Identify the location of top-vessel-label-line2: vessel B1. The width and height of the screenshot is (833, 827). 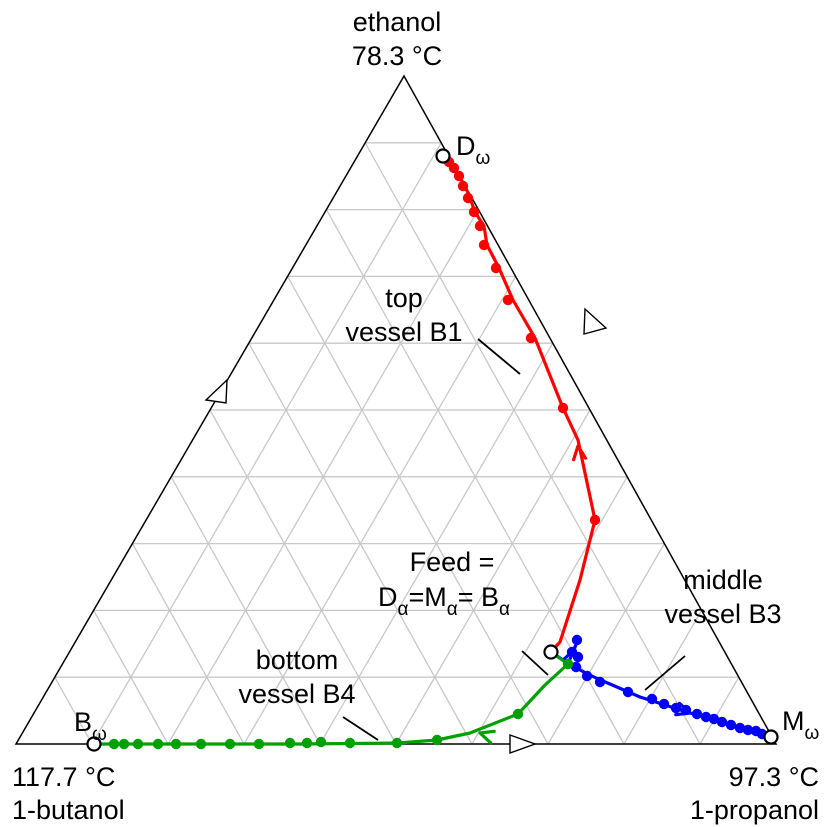
(403, 332).